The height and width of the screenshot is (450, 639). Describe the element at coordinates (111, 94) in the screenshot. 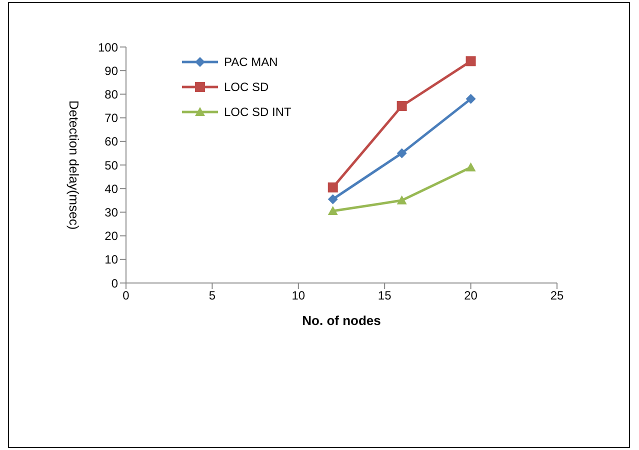

I see `y-tick-label: 80` at that location.